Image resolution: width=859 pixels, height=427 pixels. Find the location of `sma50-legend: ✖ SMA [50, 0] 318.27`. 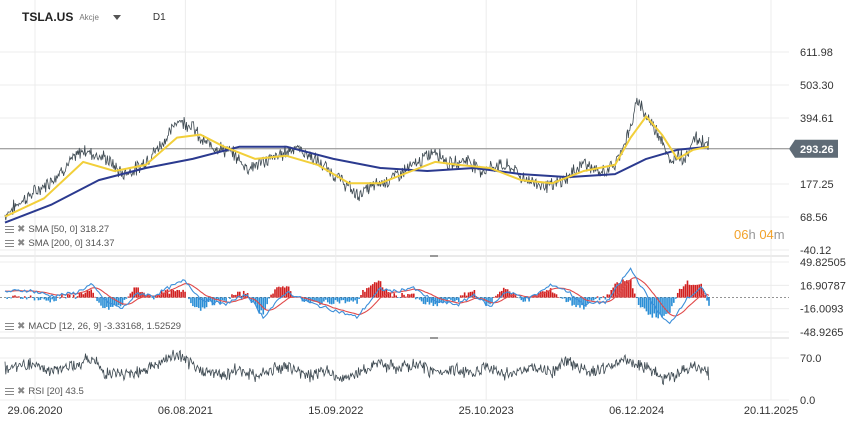

sma50-legend: ✖ SMA [50, 0] 318.27 is located at coordinates (57, 229).